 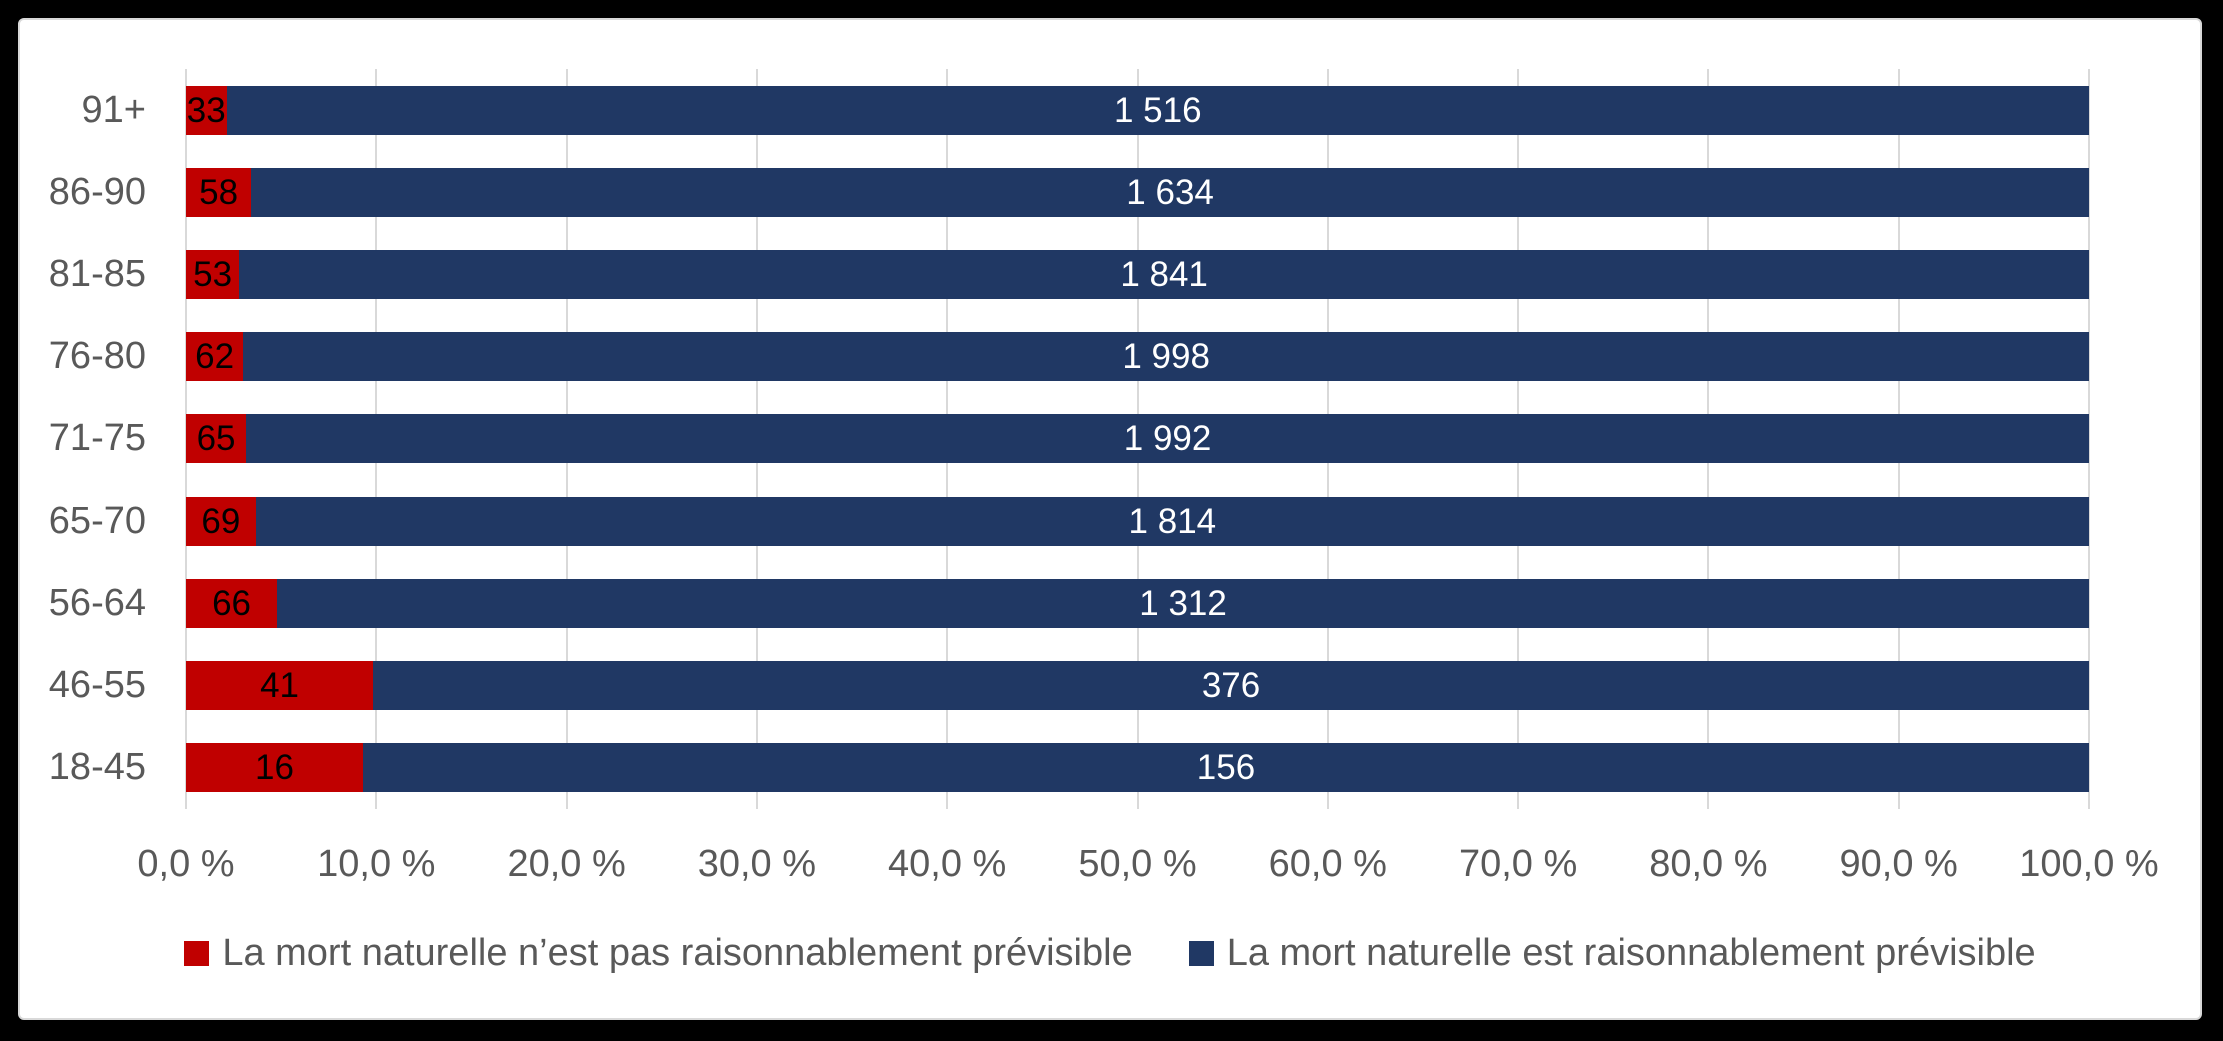 I want to click on bar-segment-foreseeable: 1 814, so click(x=1172, y=521).